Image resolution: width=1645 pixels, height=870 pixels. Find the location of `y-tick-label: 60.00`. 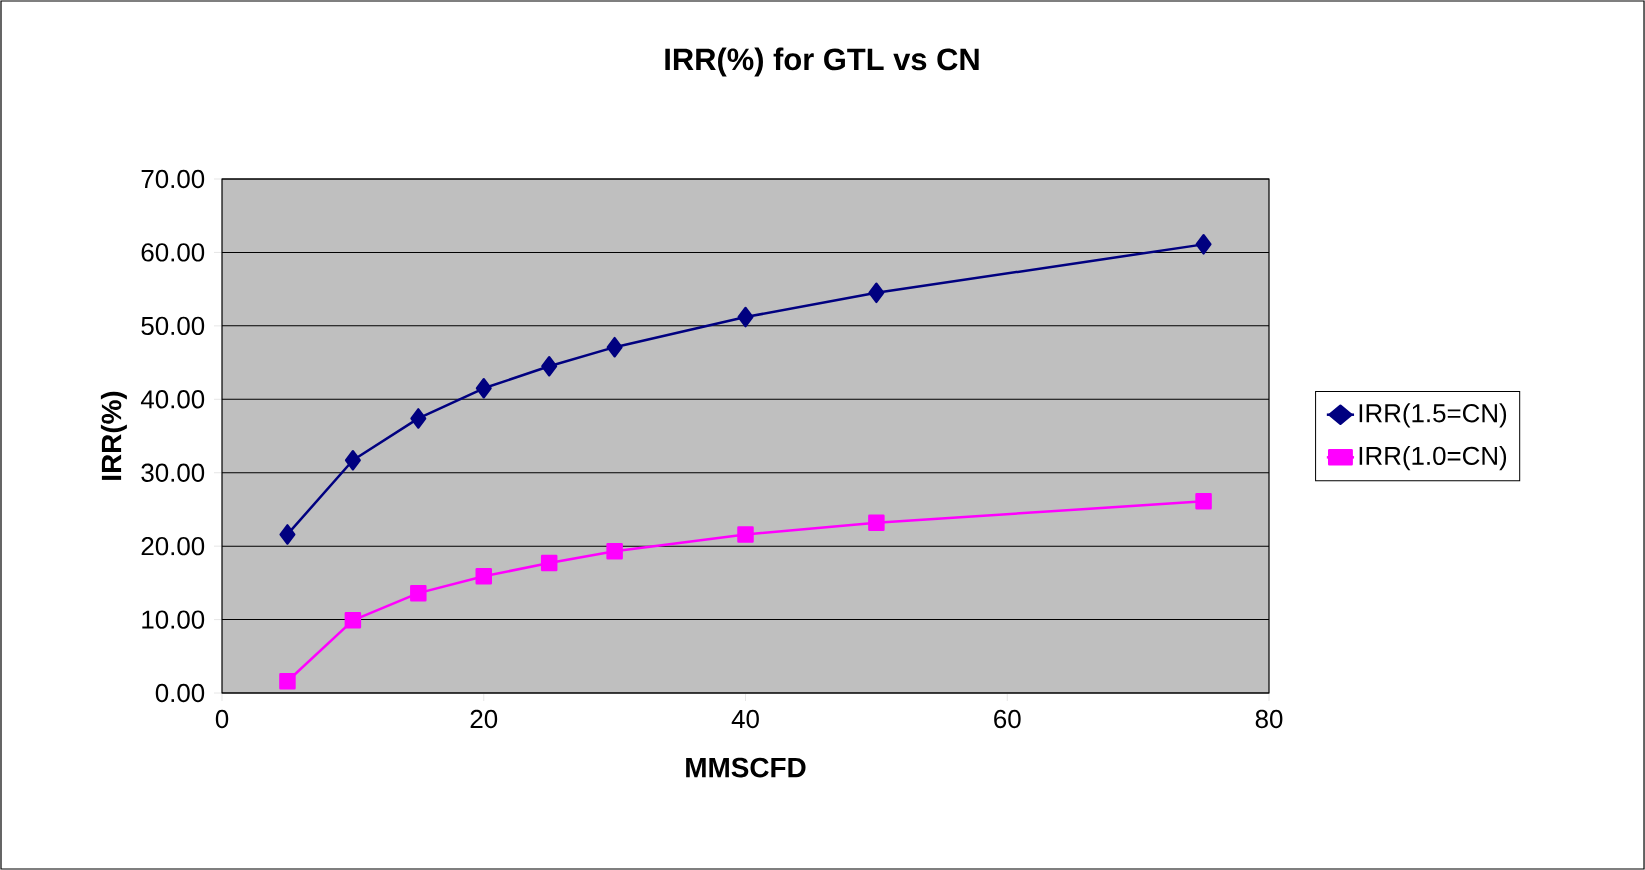

y-tick-label: 60.00 is located at coordinates (173, 252).